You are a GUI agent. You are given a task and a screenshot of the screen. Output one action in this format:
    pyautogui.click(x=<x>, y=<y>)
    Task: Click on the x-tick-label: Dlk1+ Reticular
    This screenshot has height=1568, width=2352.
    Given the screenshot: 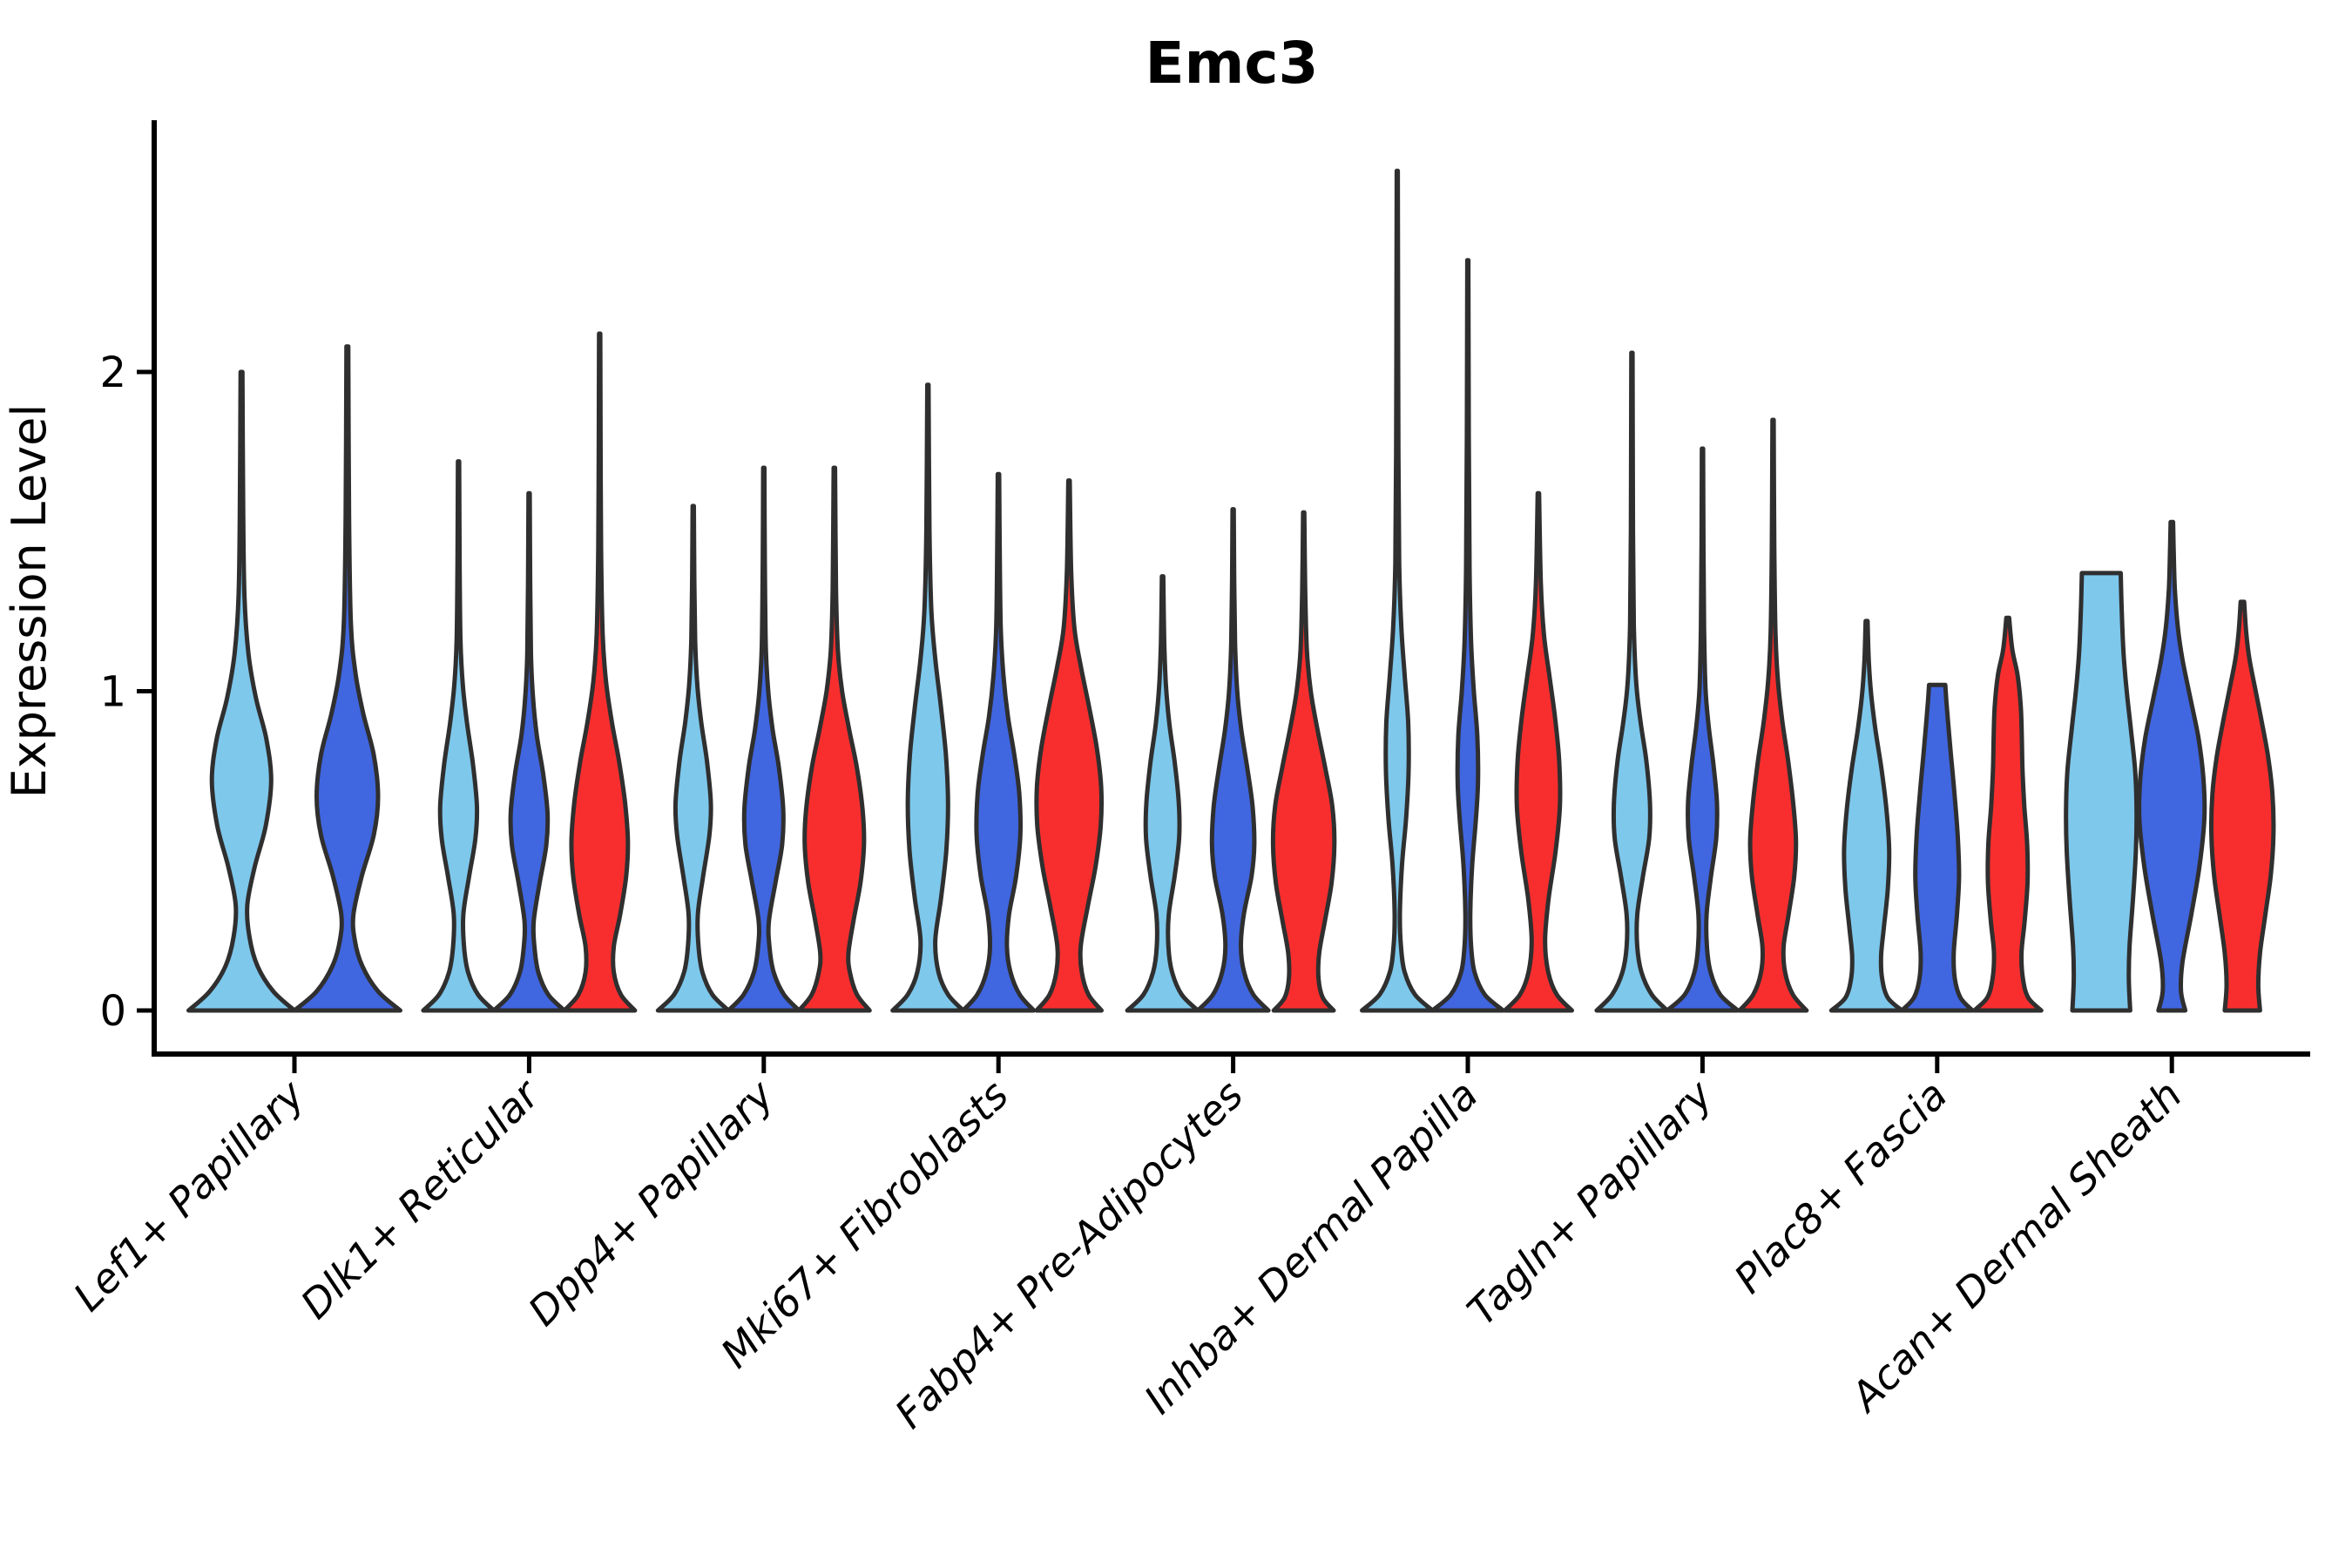 What is the action you would take?
    pyautogui.click(x=421, y=1198)
    